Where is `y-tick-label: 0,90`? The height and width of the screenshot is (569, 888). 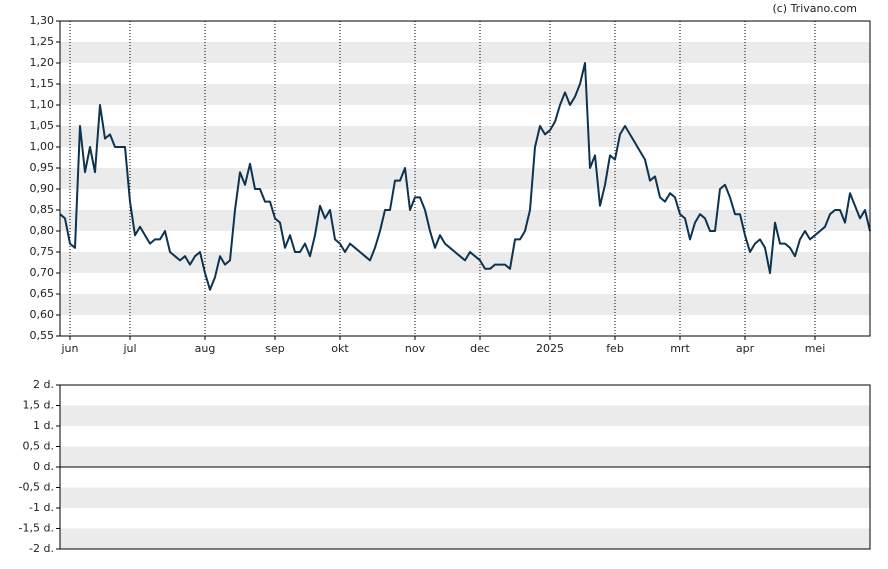 y-tick-label: 0,90 is located at coordinates (42, 188).